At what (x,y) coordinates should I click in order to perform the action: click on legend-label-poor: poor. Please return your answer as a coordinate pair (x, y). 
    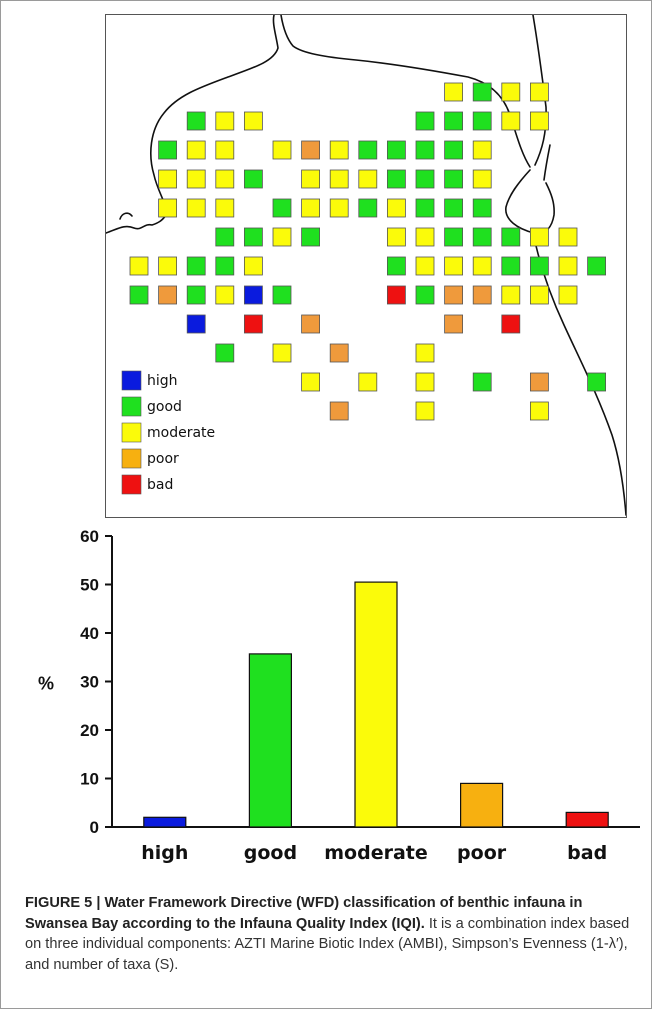
    Looking at the image, I should click on (163, 459).